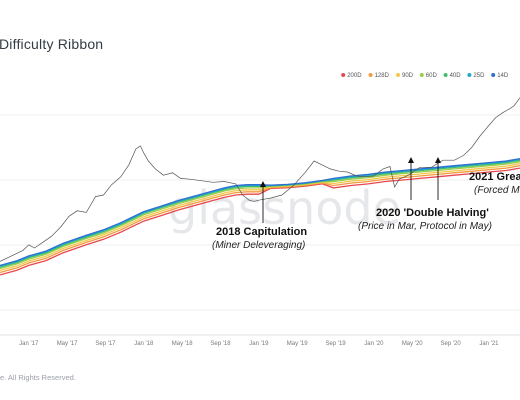  What do you see at coordinates (29, 344) in the screenshot?
I see `x-tick-0: Jan '17` at bounding box center [29, 344].